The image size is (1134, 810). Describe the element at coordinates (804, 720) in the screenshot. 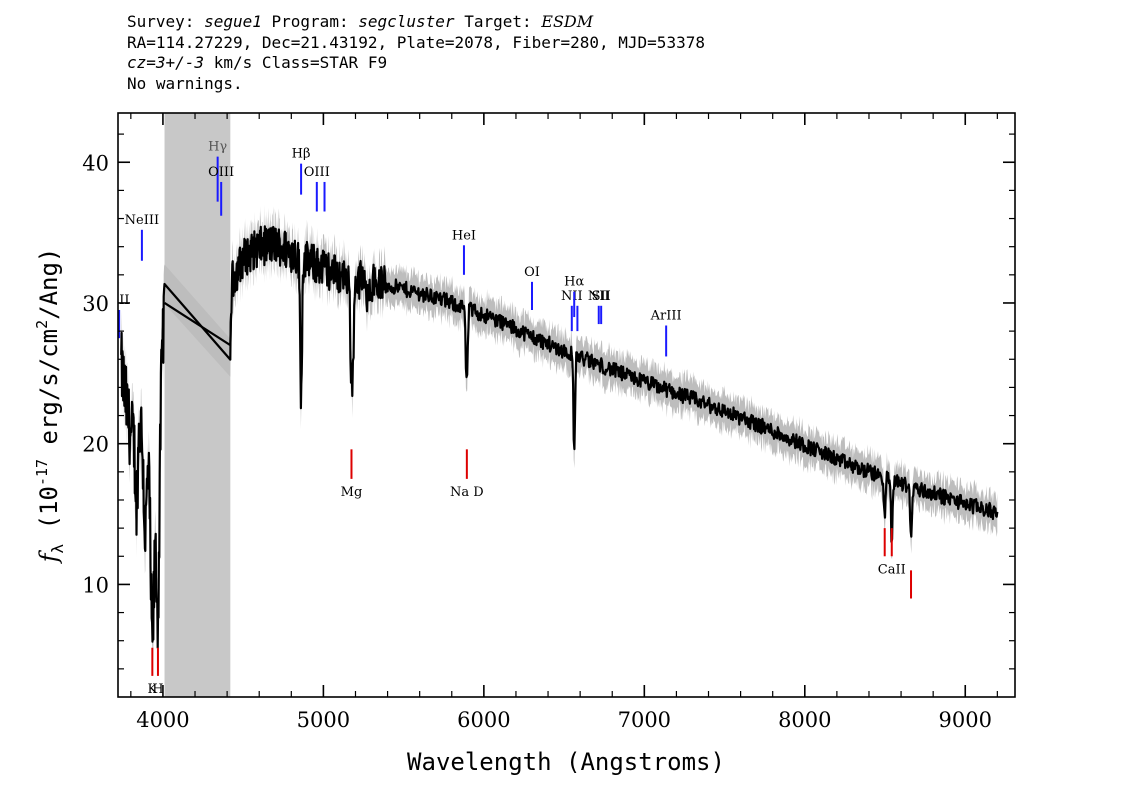

I see `x-tick-label: 8000` at that location.